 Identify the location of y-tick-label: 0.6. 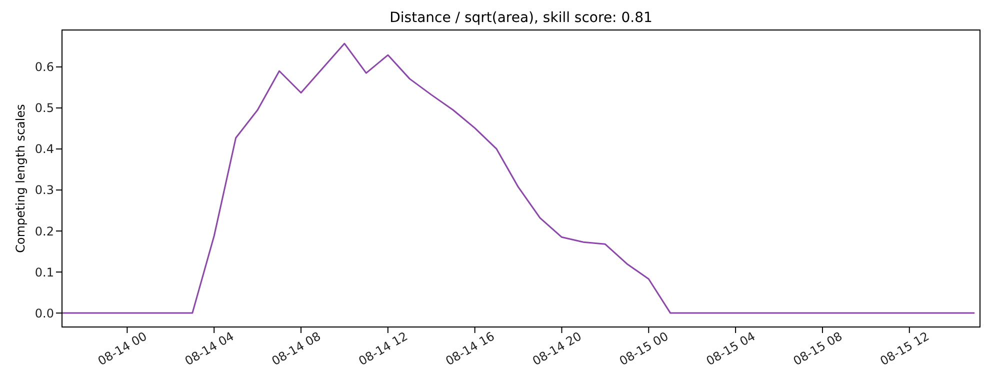
(44, 67).